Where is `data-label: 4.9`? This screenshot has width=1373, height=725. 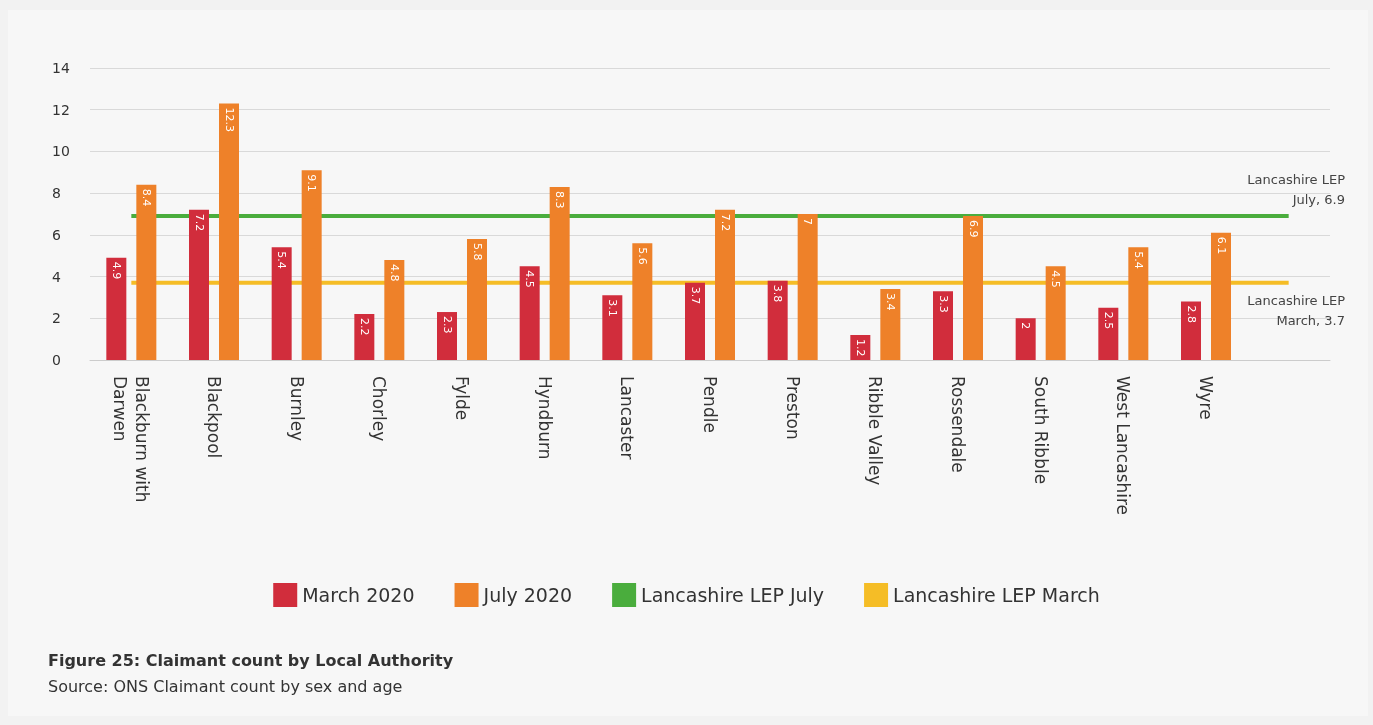 data-label: 4.9 is located at coordinates (116, 270).